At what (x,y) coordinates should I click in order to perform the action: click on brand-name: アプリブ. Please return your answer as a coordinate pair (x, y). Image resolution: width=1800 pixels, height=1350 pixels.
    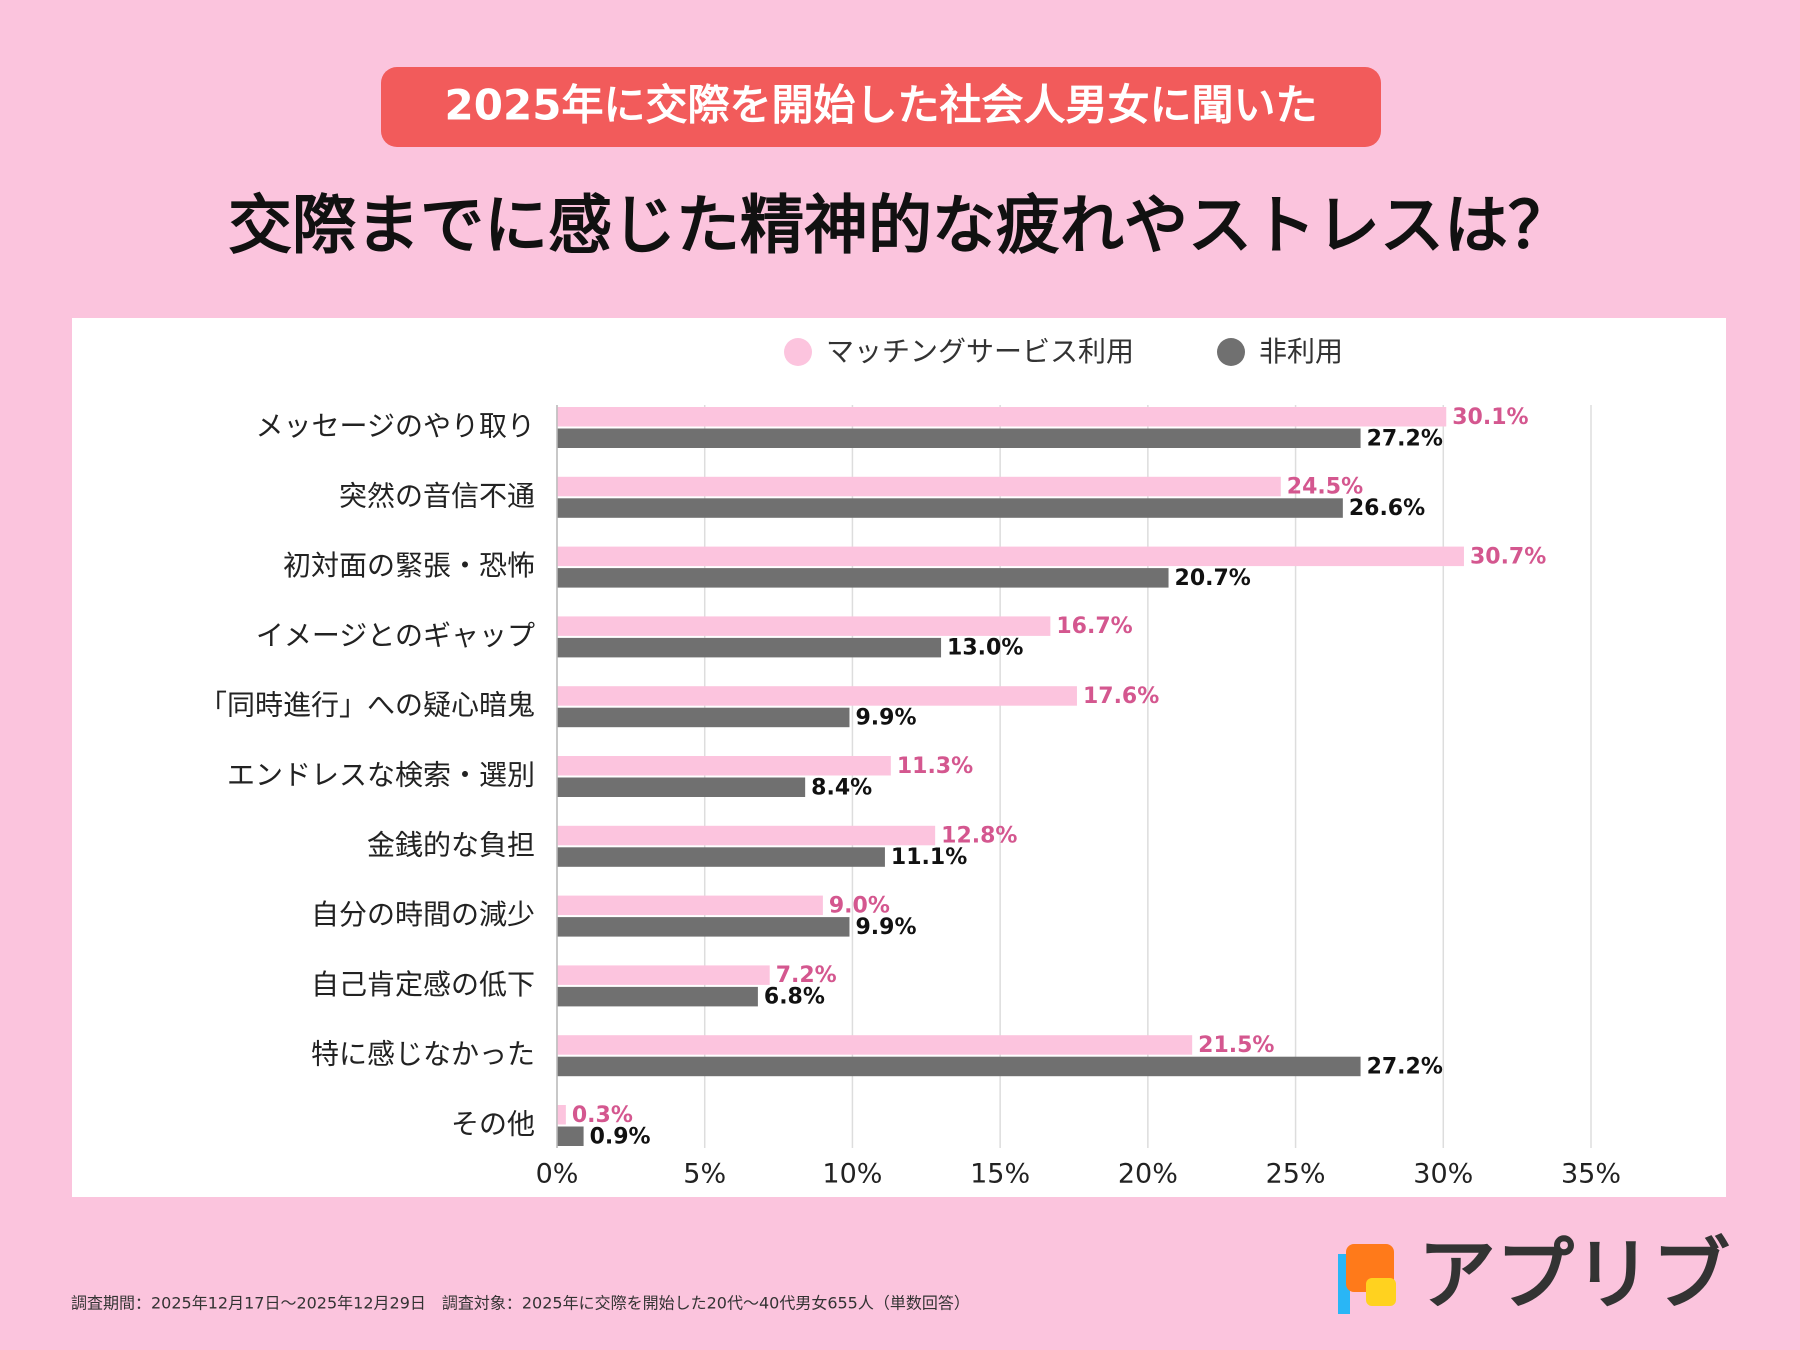
    Looking at the image, I should click on (1574, 1275).